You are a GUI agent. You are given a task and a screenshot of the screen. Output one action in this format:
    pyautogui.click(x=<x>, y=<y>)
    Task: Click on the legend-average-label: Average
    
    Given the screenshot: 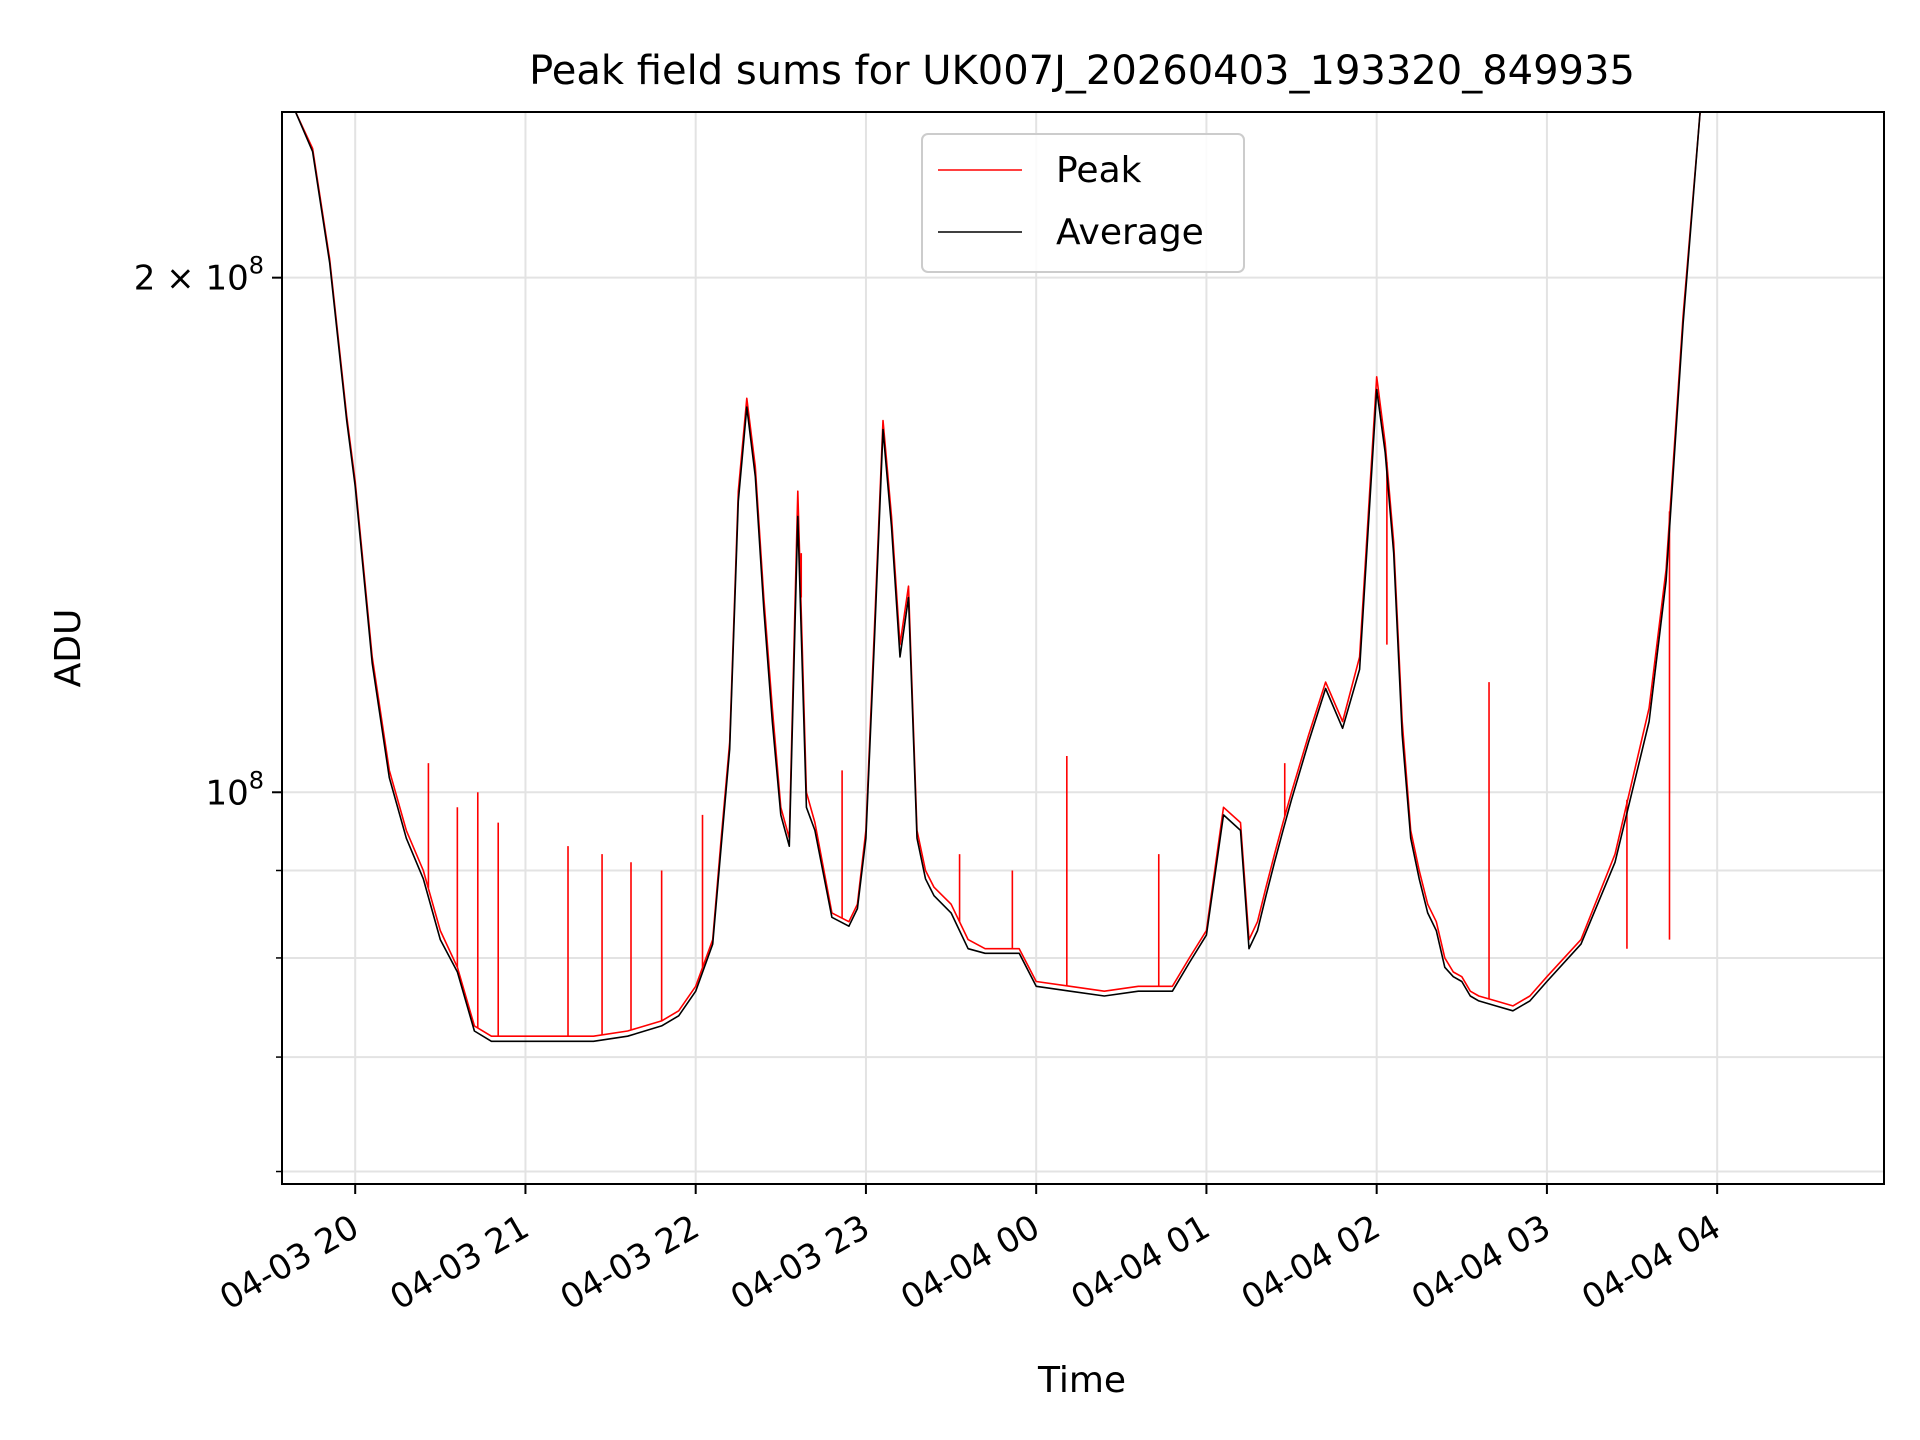 What is the action you would take?
    pyautogui.click(x=1130, y=232)
    